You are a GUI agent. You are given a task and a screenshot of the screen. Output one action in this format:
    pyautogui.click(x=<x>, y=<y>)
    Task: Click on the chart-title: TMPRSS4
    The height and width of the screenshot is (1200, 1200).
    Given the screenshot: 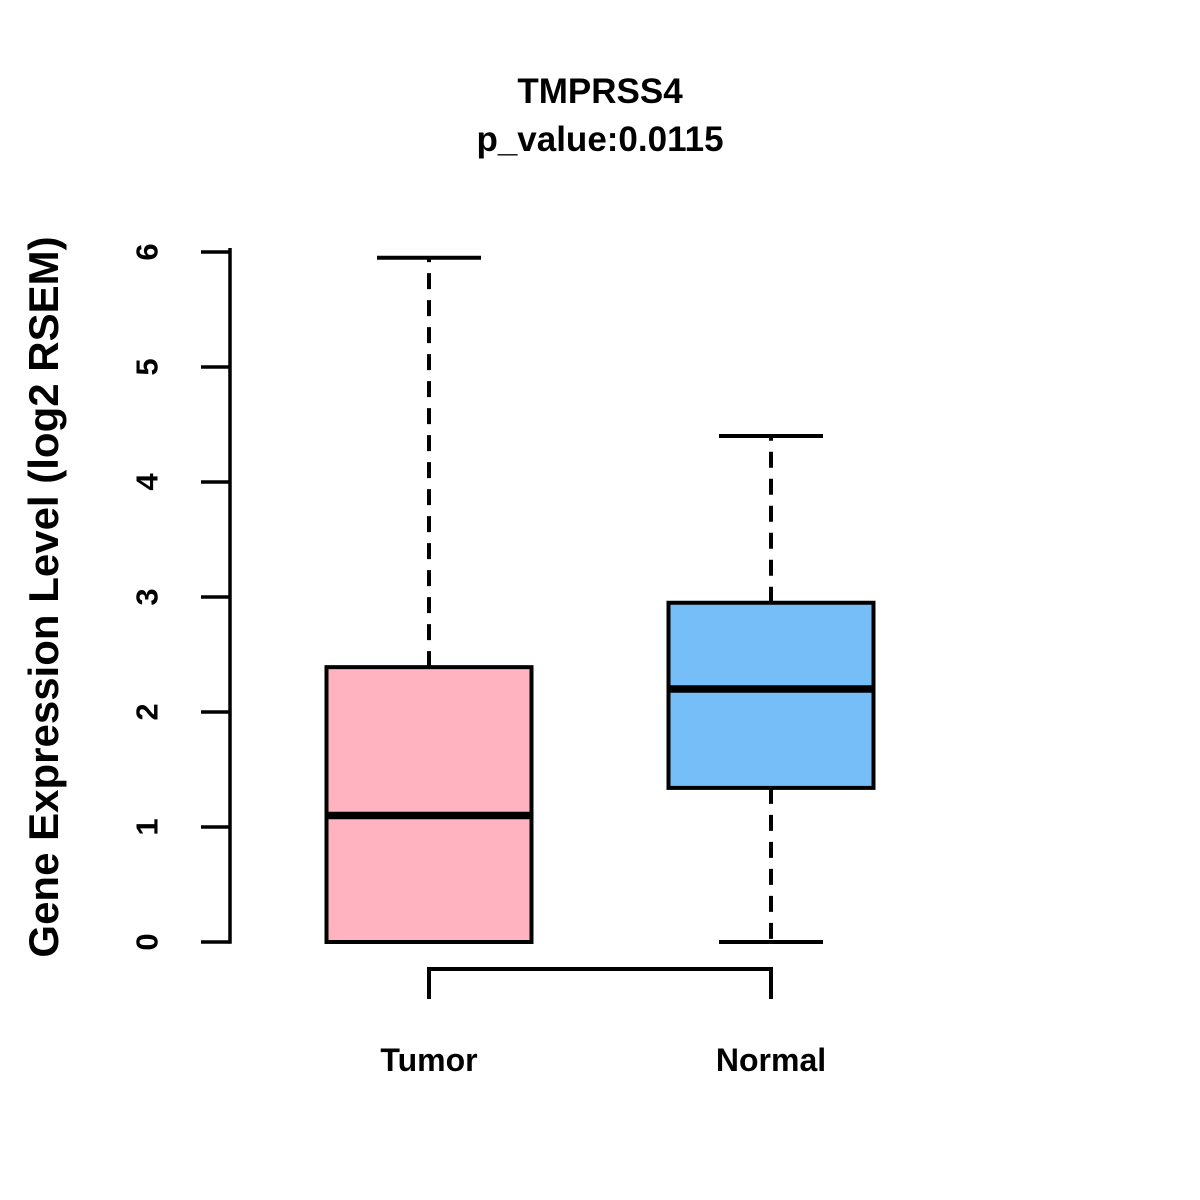 What is the action you would take?
    pyautogui.click(x=600, y=91)
    